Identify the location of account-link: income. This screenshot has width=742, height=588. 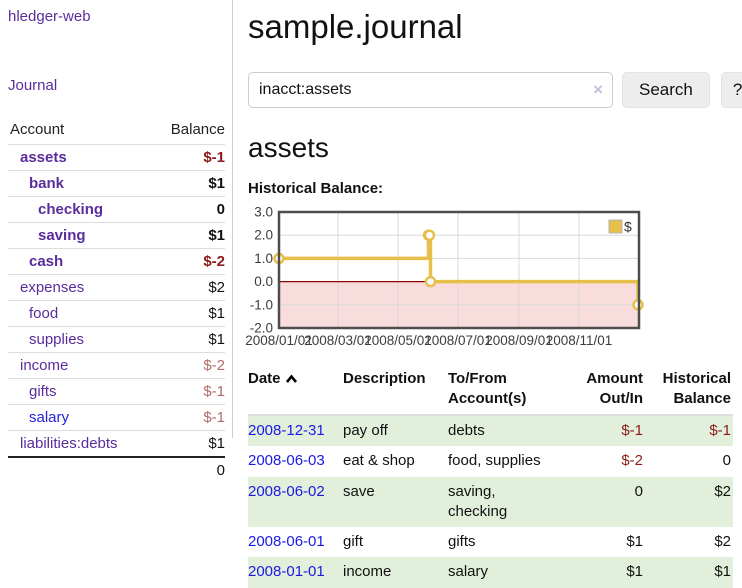
(44, 365).